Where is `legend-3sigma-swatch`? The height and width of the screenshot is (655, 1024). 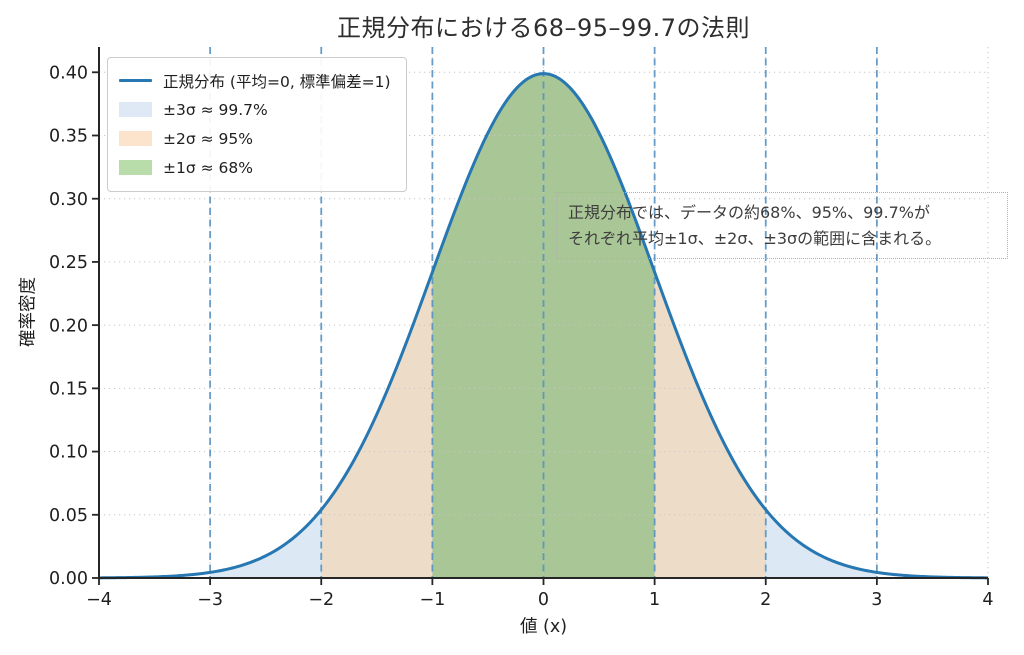
legend-3sigma-swatch is located at coordinates (135, 109).